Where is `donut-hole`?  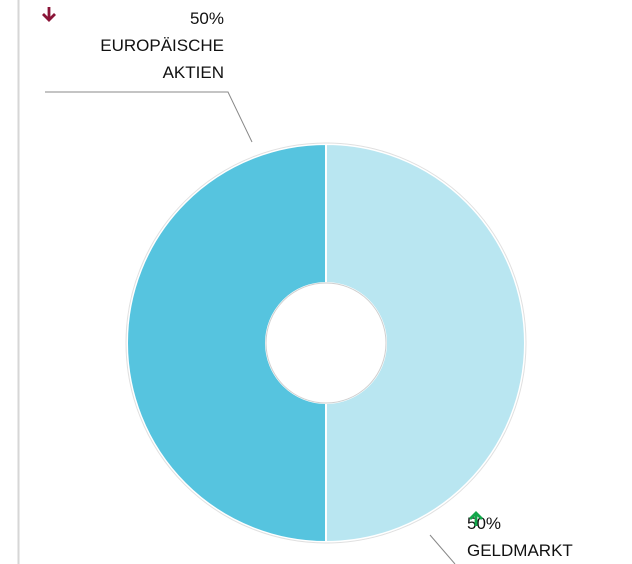 donut-hole is located at coordinates (326, 343).